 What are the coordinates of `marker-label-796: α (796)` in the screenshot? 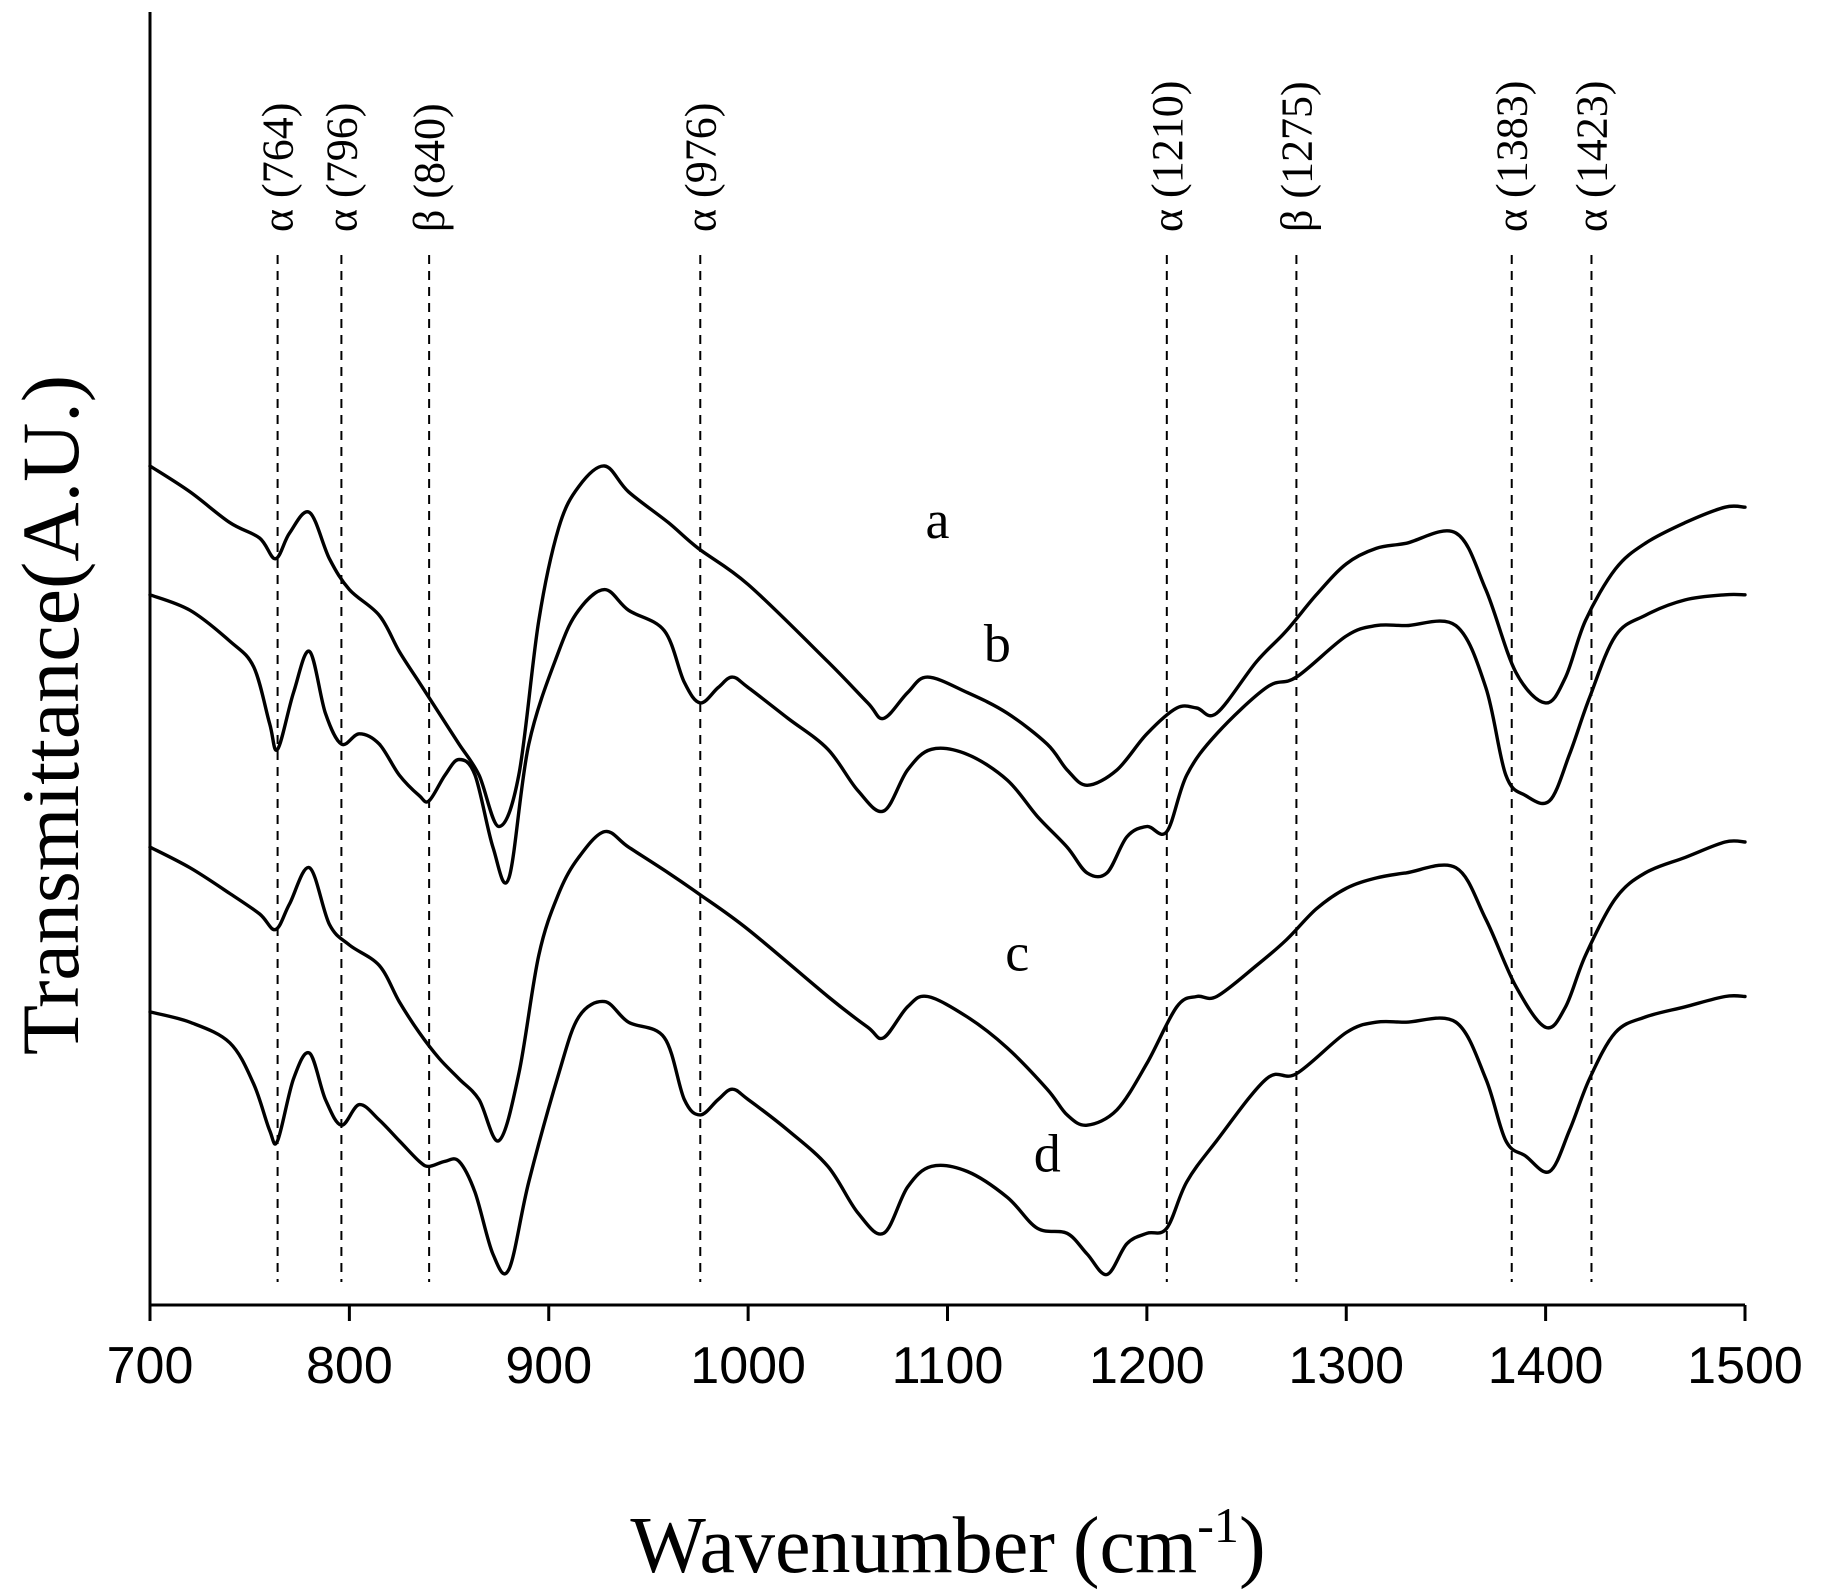 It's located at (341, 167).